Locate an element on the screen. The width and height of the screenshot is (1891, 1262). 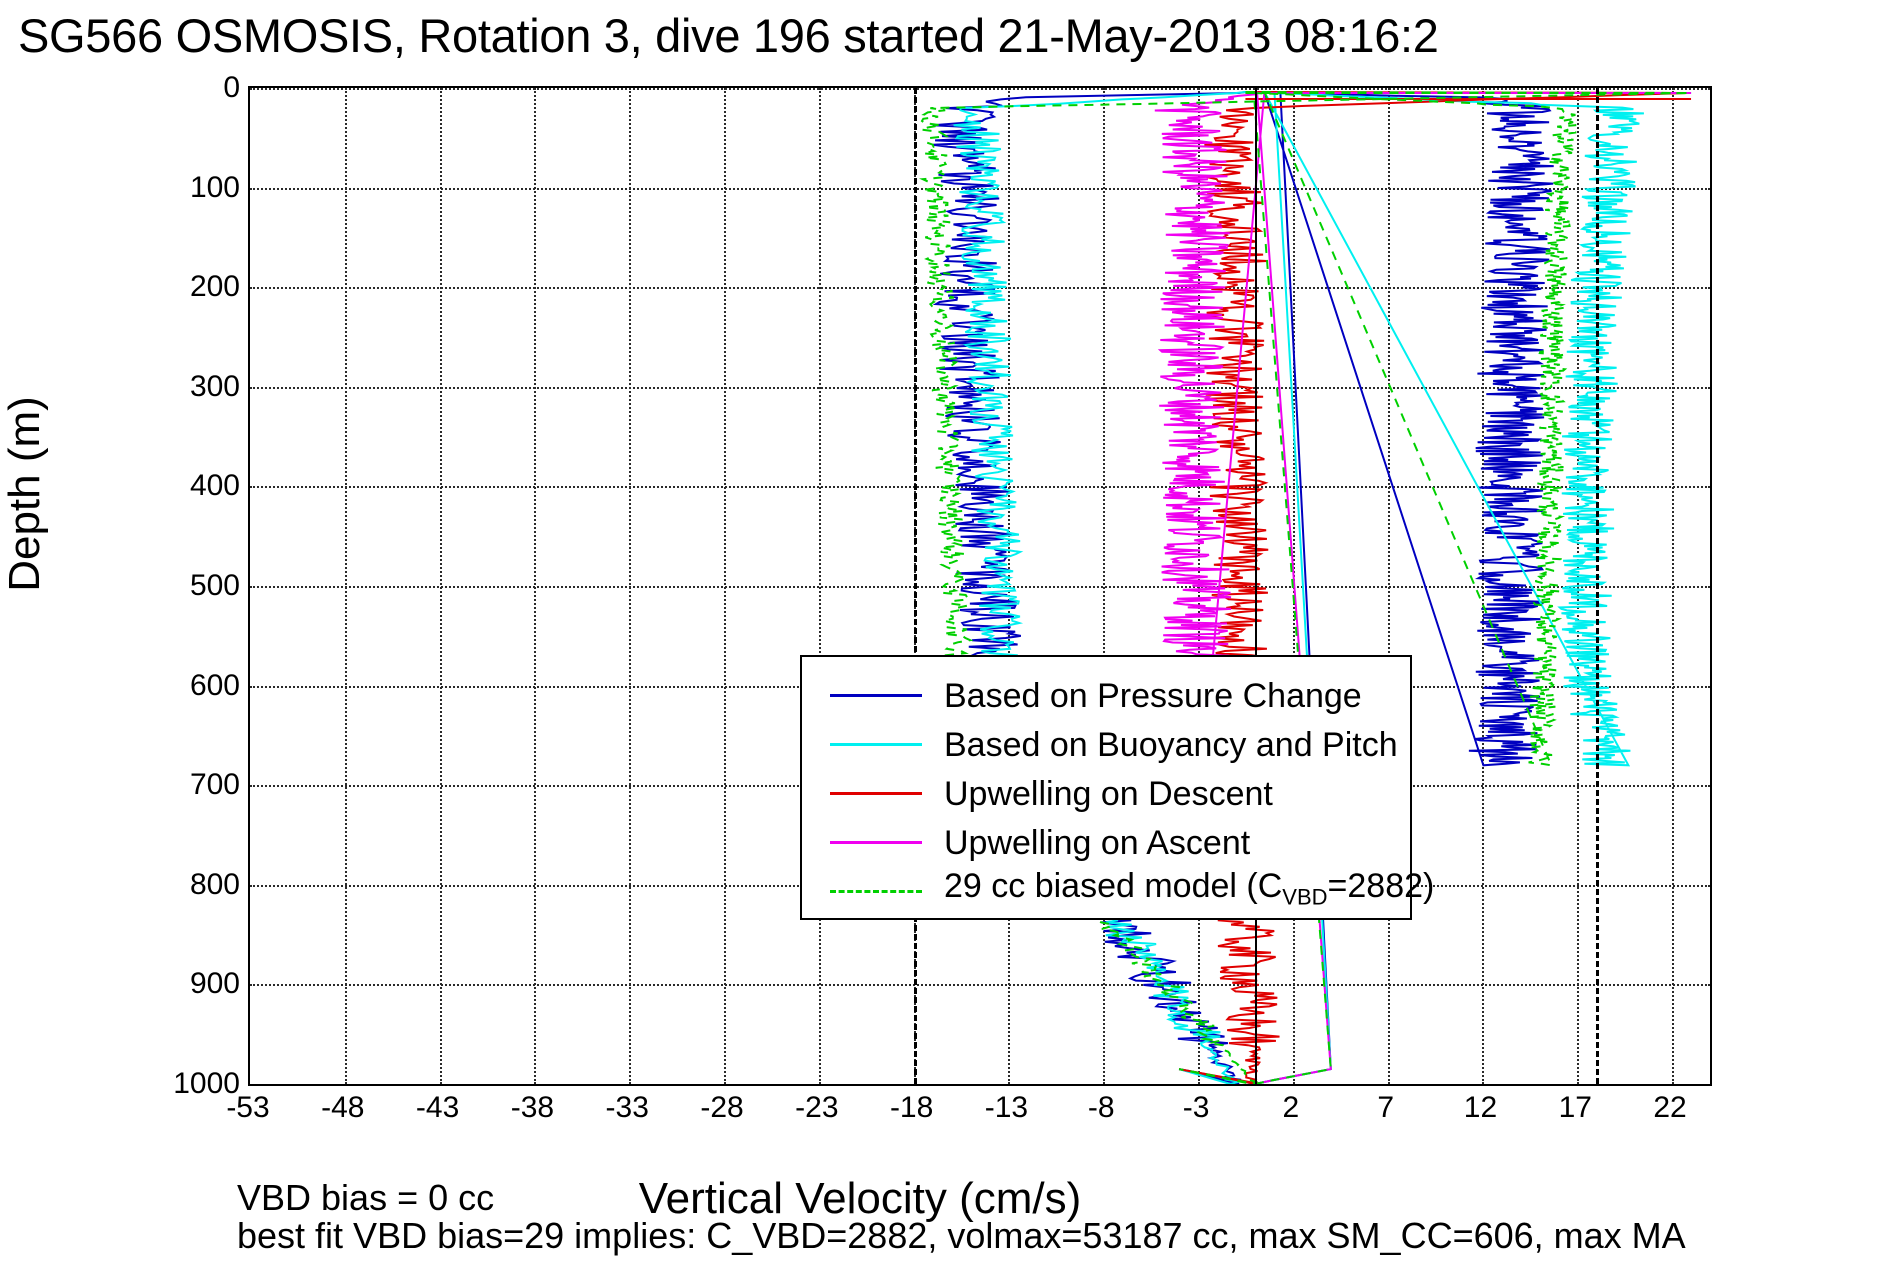
x-tick-label: 12 is located at coordinates (1480, 1107).